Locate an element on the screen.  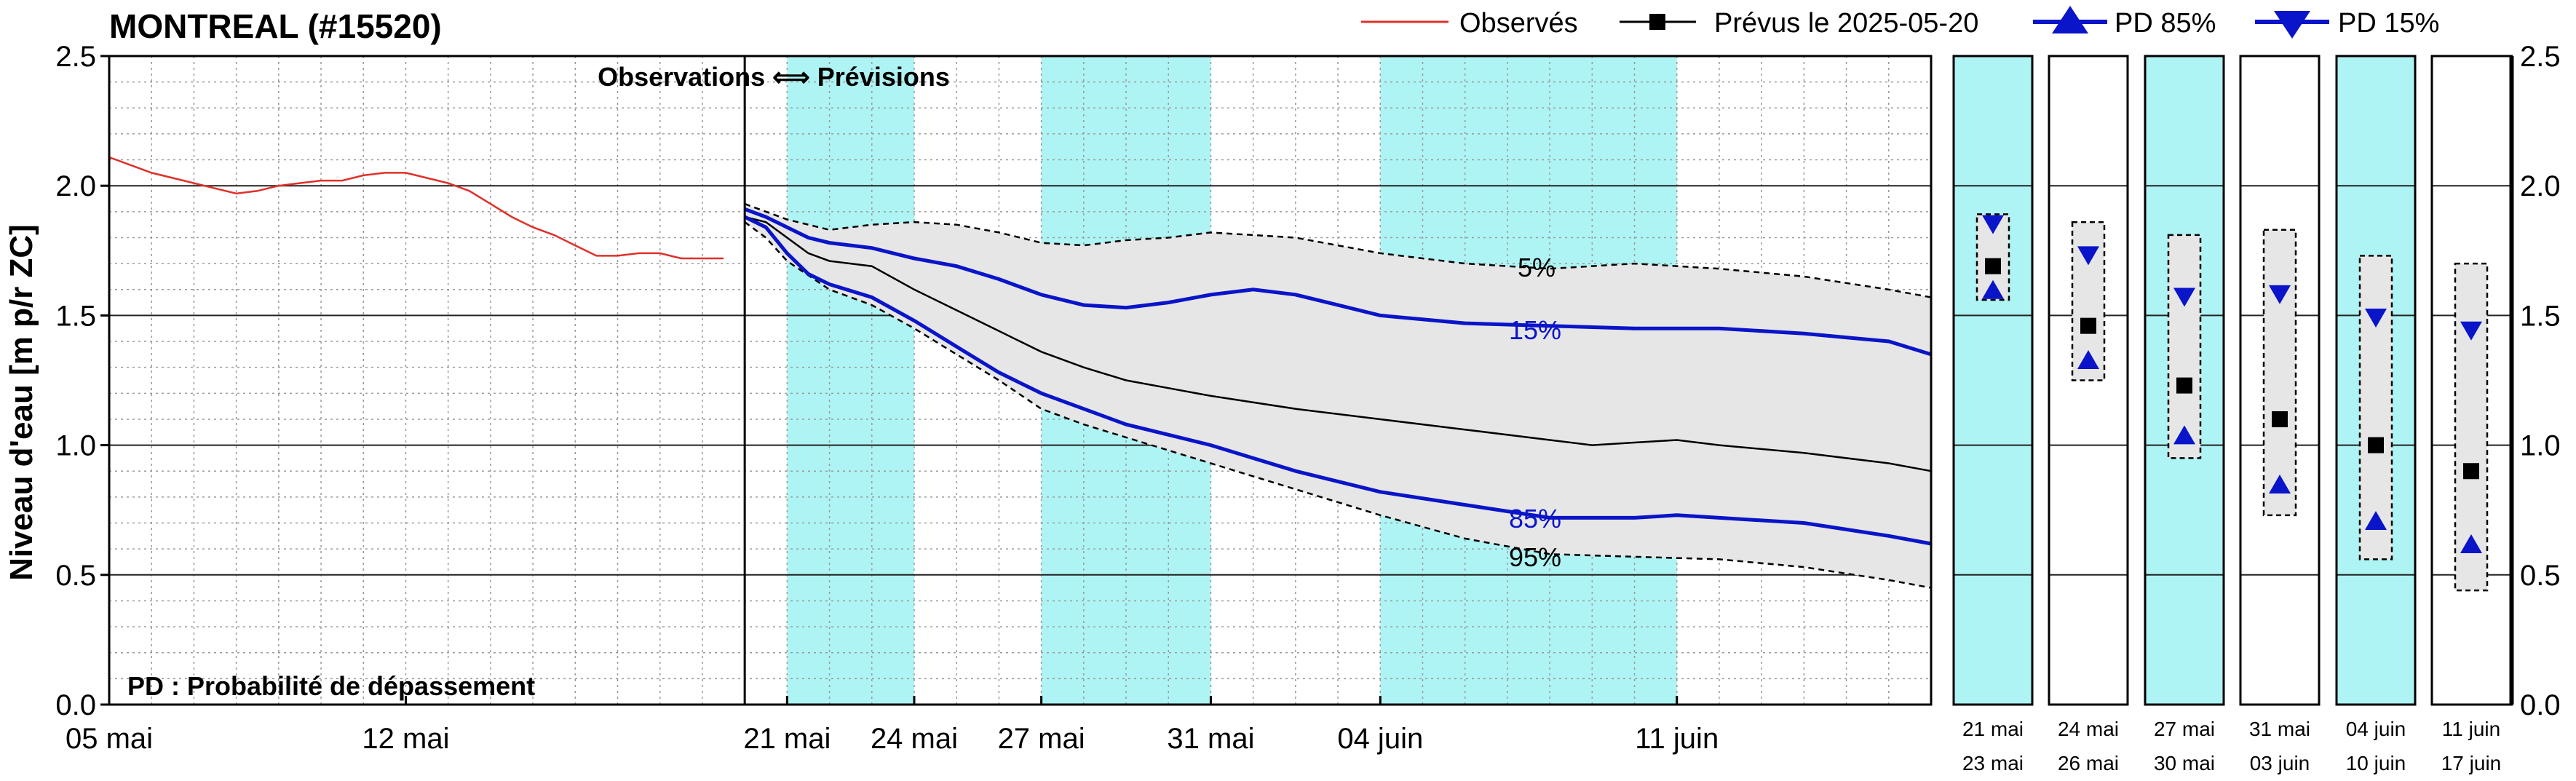
y-tick-label-right: 0.5 is located at coordinates (2540, 576).